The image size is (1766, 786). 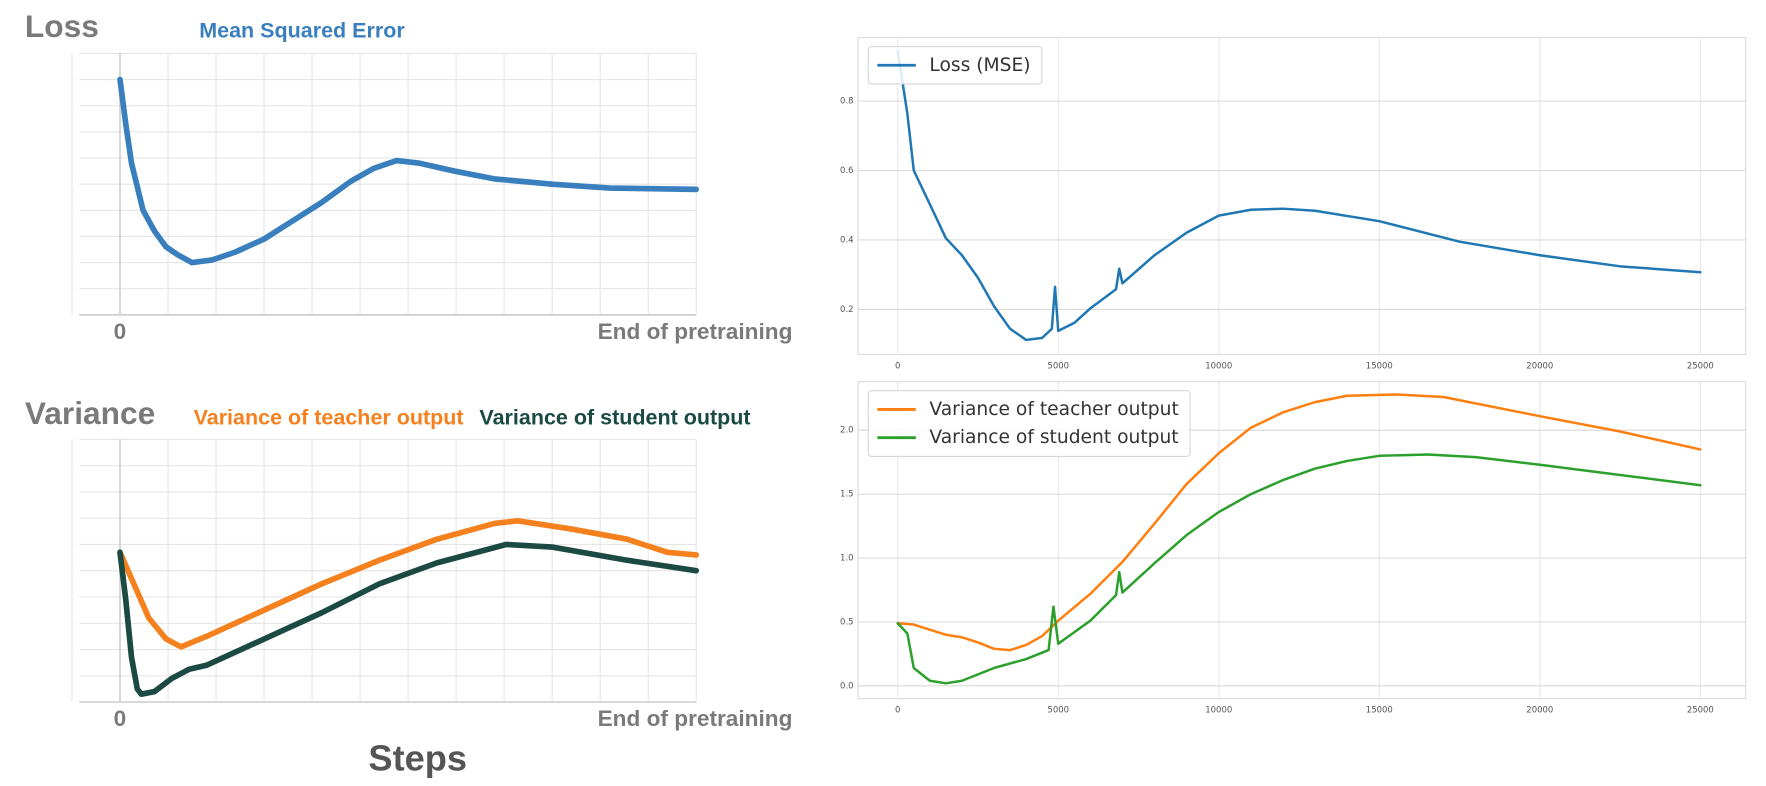 What do you see at coordinates (302, 31) in the screenshot?
I see `legend-label: Mean Squared Error` at bounding box center [302, 31].